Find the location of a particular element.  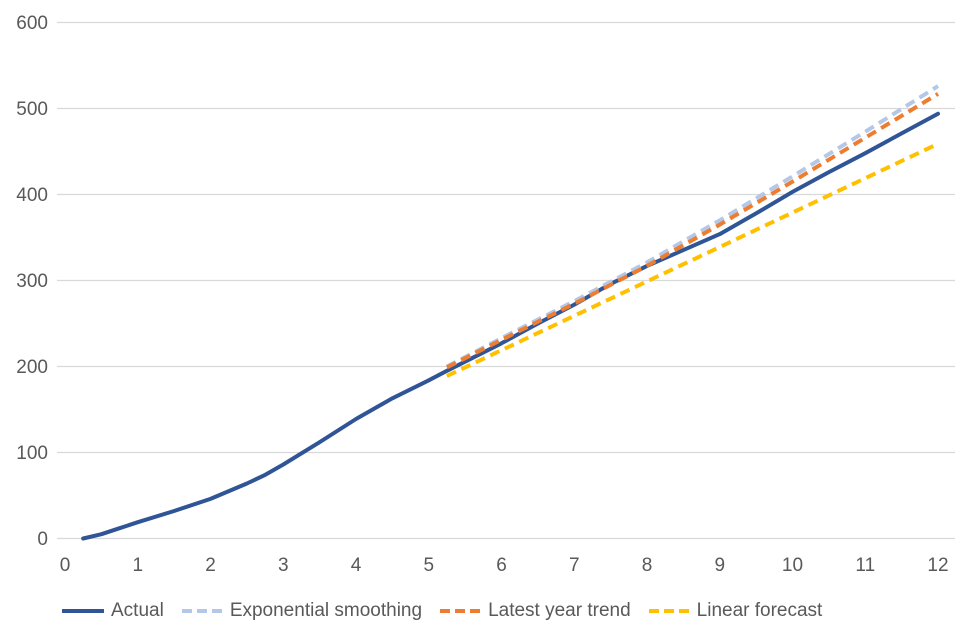

legend-item-exponential-smoothing: Exponential smoothing is located at coordinates (301, 611).